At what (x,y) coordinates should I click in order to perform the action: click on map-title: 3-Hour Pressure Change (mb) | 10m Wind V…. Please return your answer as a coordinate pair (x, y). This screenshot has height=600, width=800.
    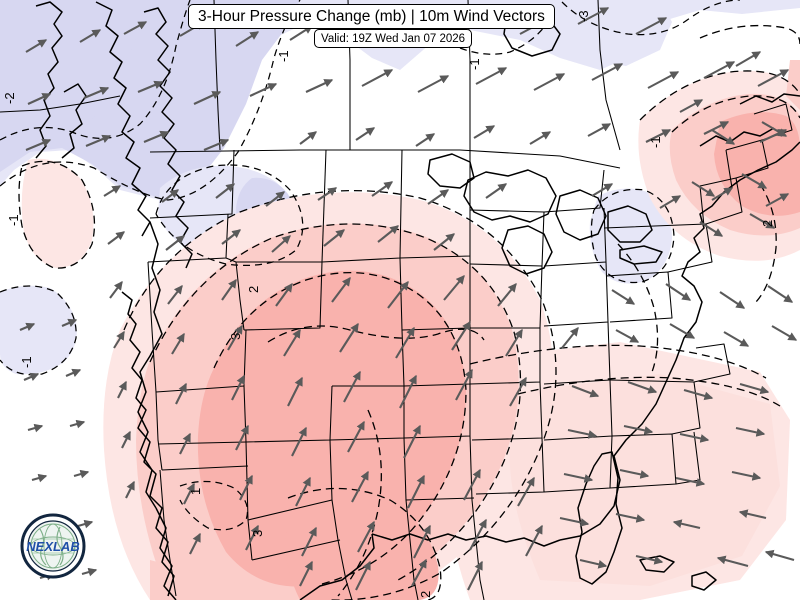
    Looking at the image, I should click on (371, 16).